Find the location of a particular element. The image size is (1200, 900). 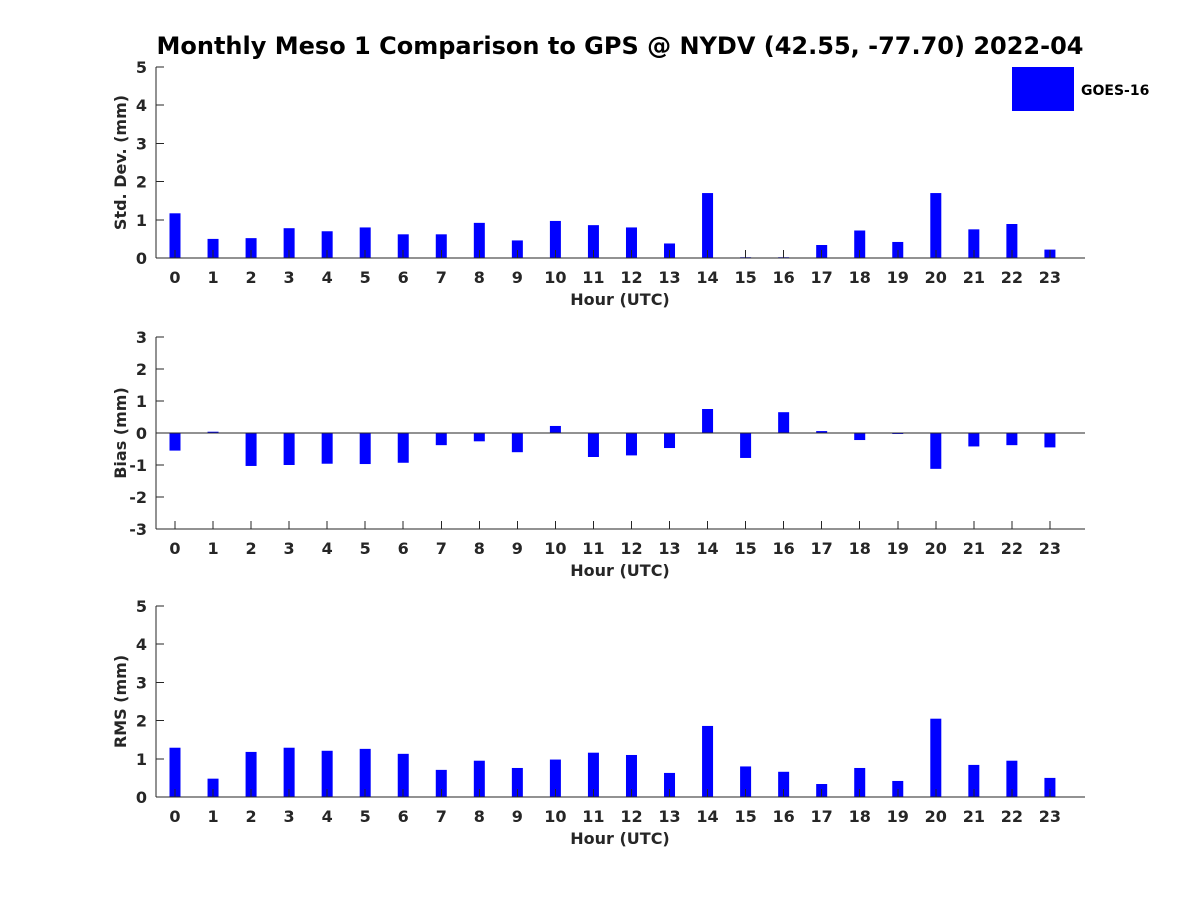

x-tick-label-std: 21 is located at coordinates (974, 277).